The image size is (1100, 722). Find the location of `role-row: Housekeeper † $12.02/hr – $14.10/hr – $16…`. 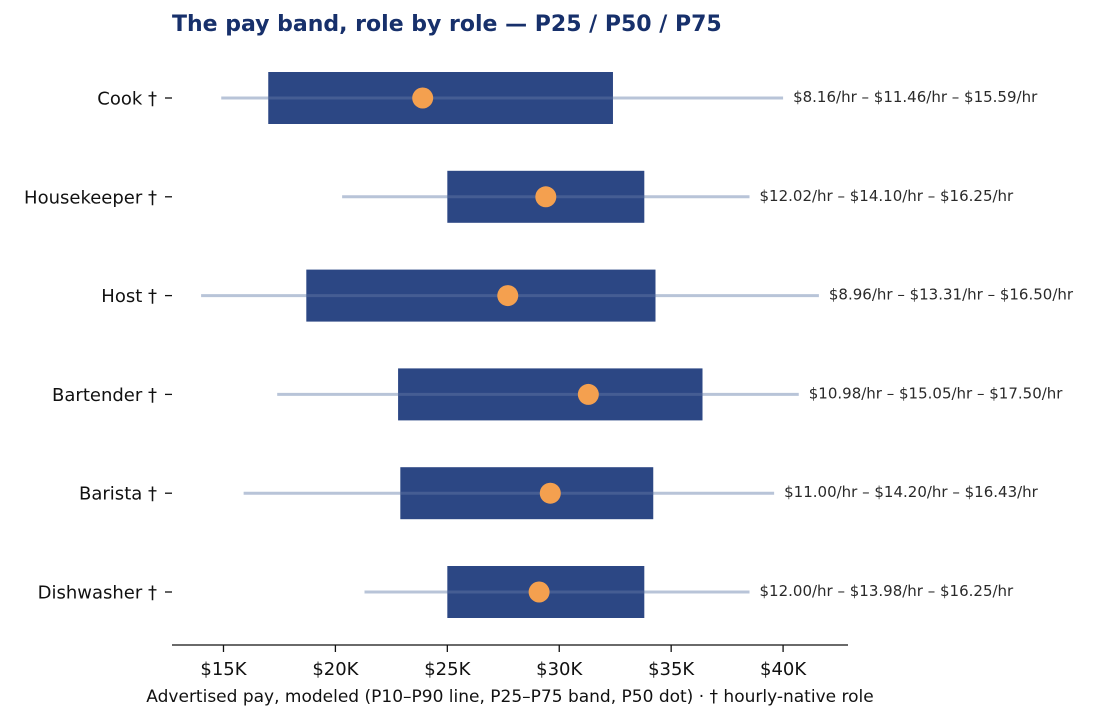

role-row: Housekeeper † $12.02/hr – $14.10/hr – $16… is located at coordinates (519, 196).